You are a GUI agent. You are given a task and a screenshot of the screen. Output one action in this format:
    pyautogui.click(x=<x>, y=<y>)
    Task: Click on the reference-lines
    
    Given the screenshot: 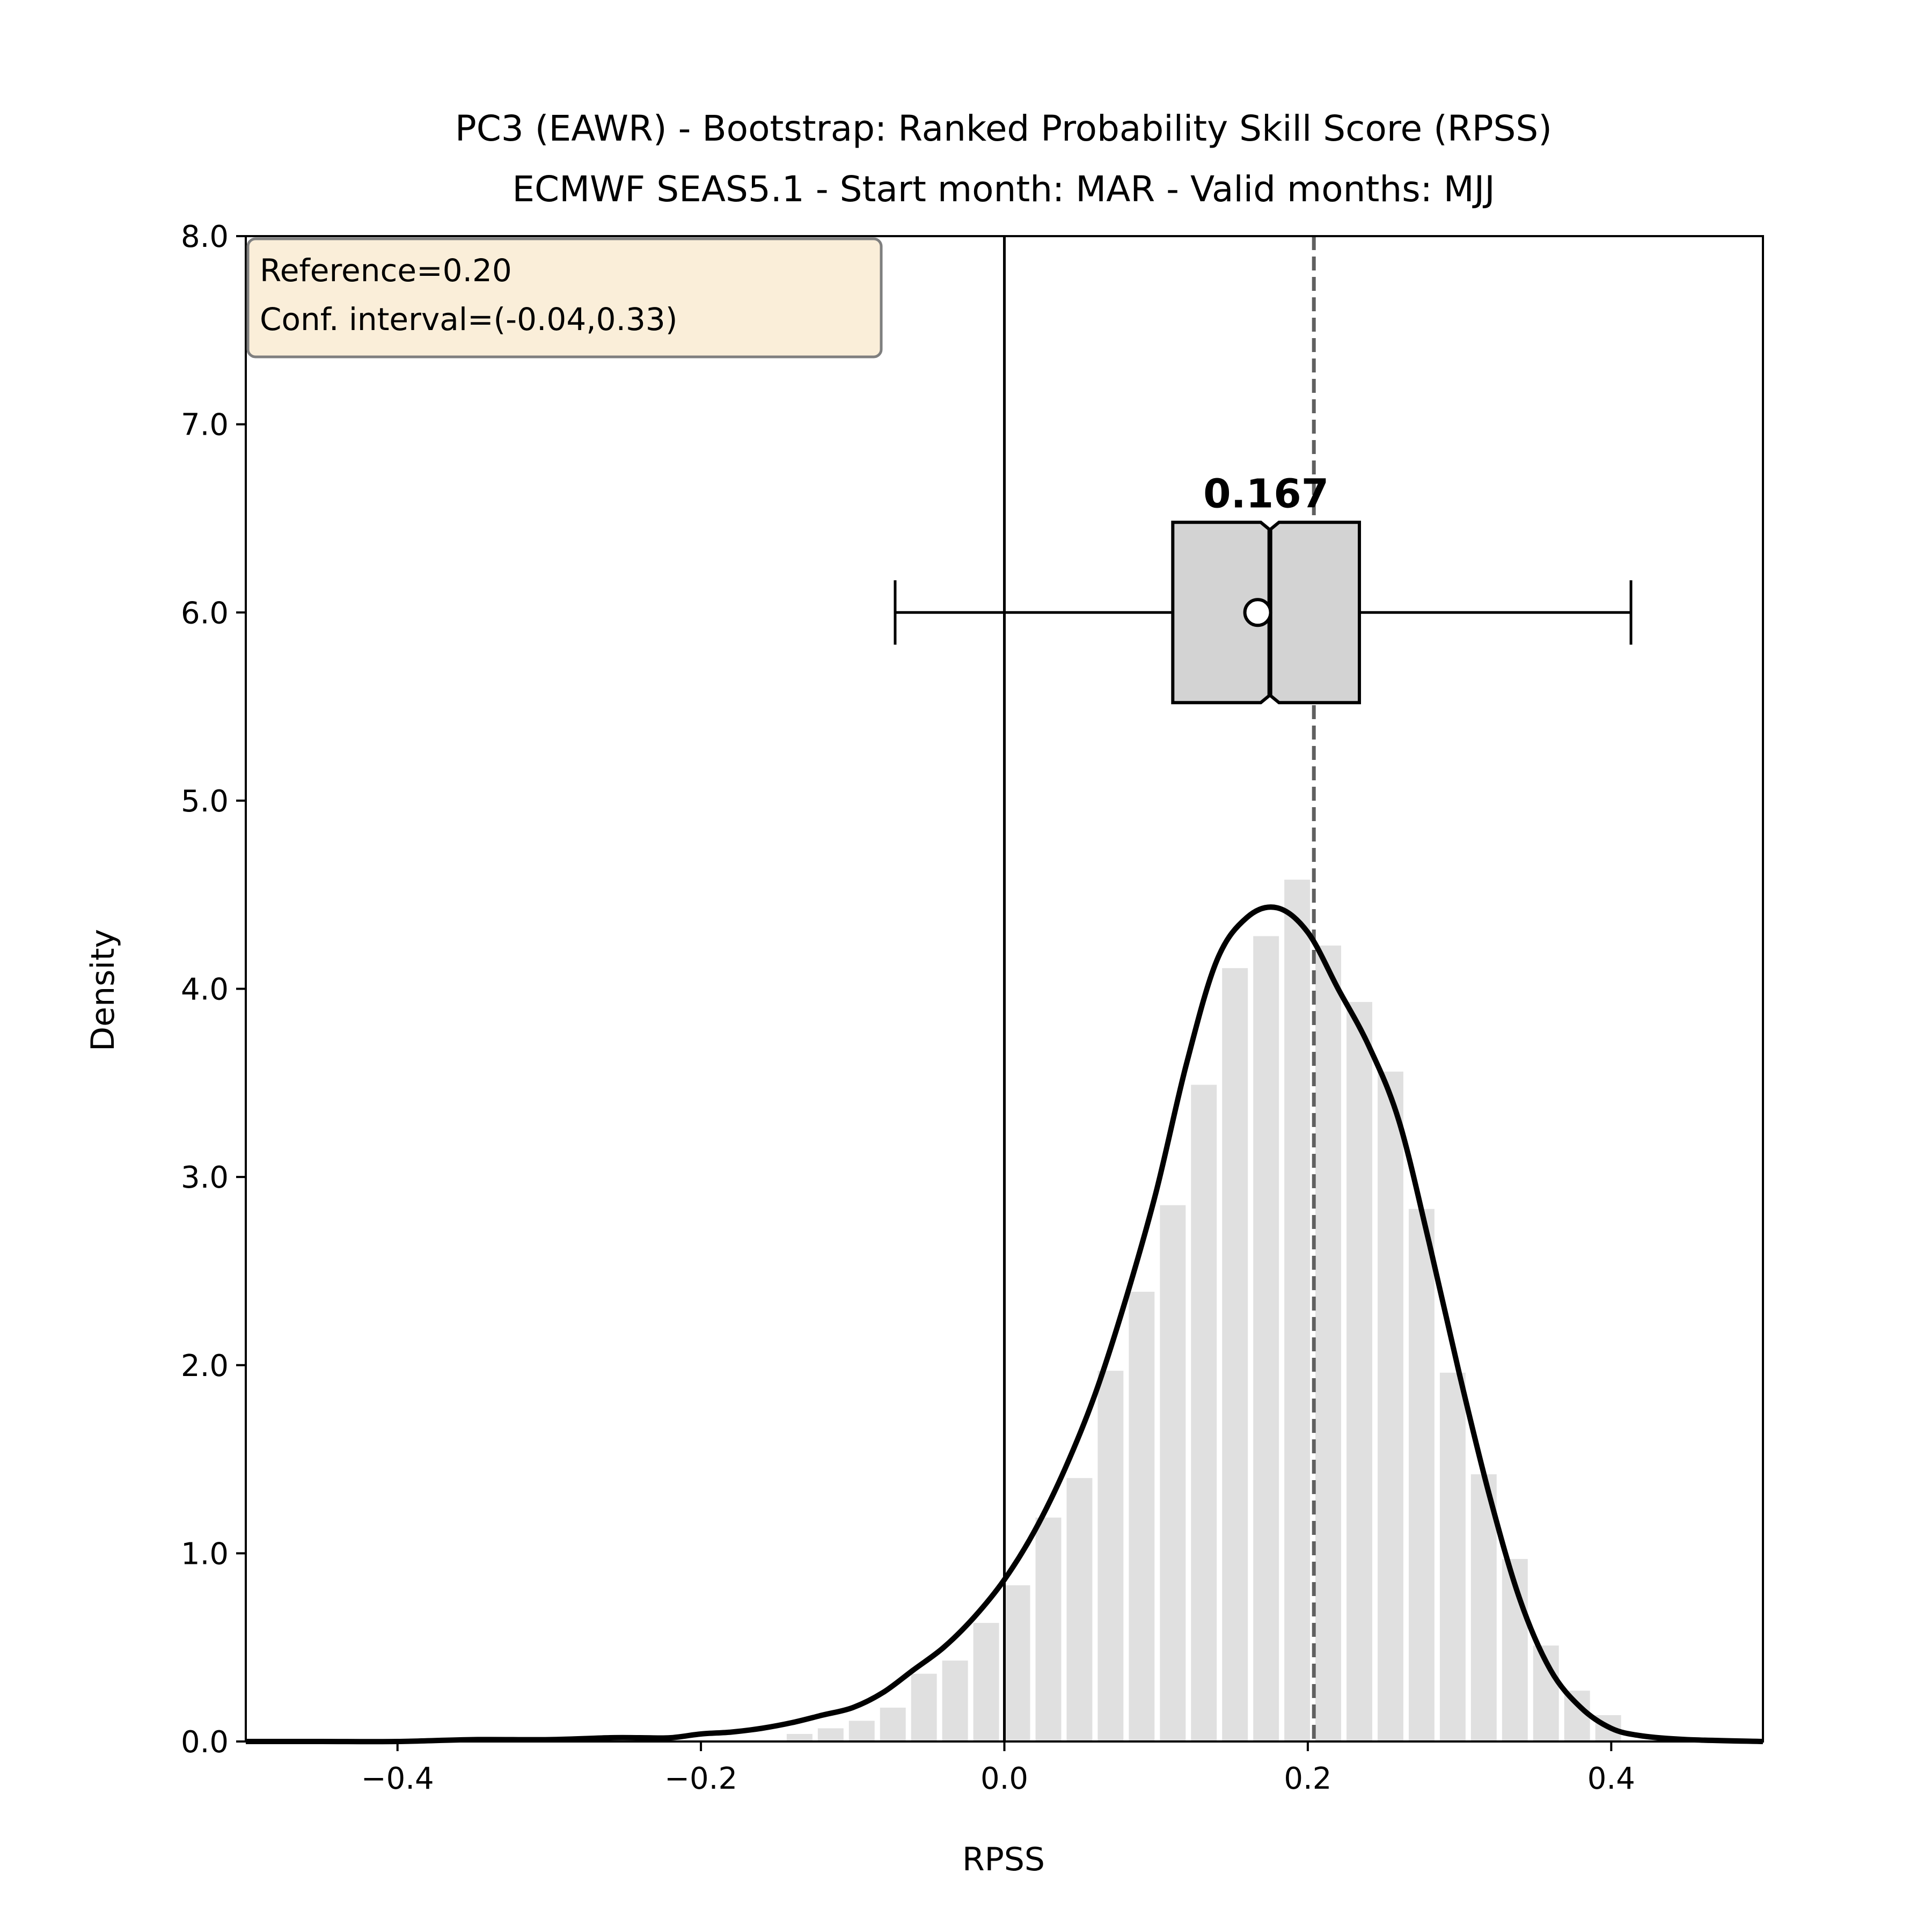 What is the action you would take?
    pyautogui.click(x=1159, y=988)
    